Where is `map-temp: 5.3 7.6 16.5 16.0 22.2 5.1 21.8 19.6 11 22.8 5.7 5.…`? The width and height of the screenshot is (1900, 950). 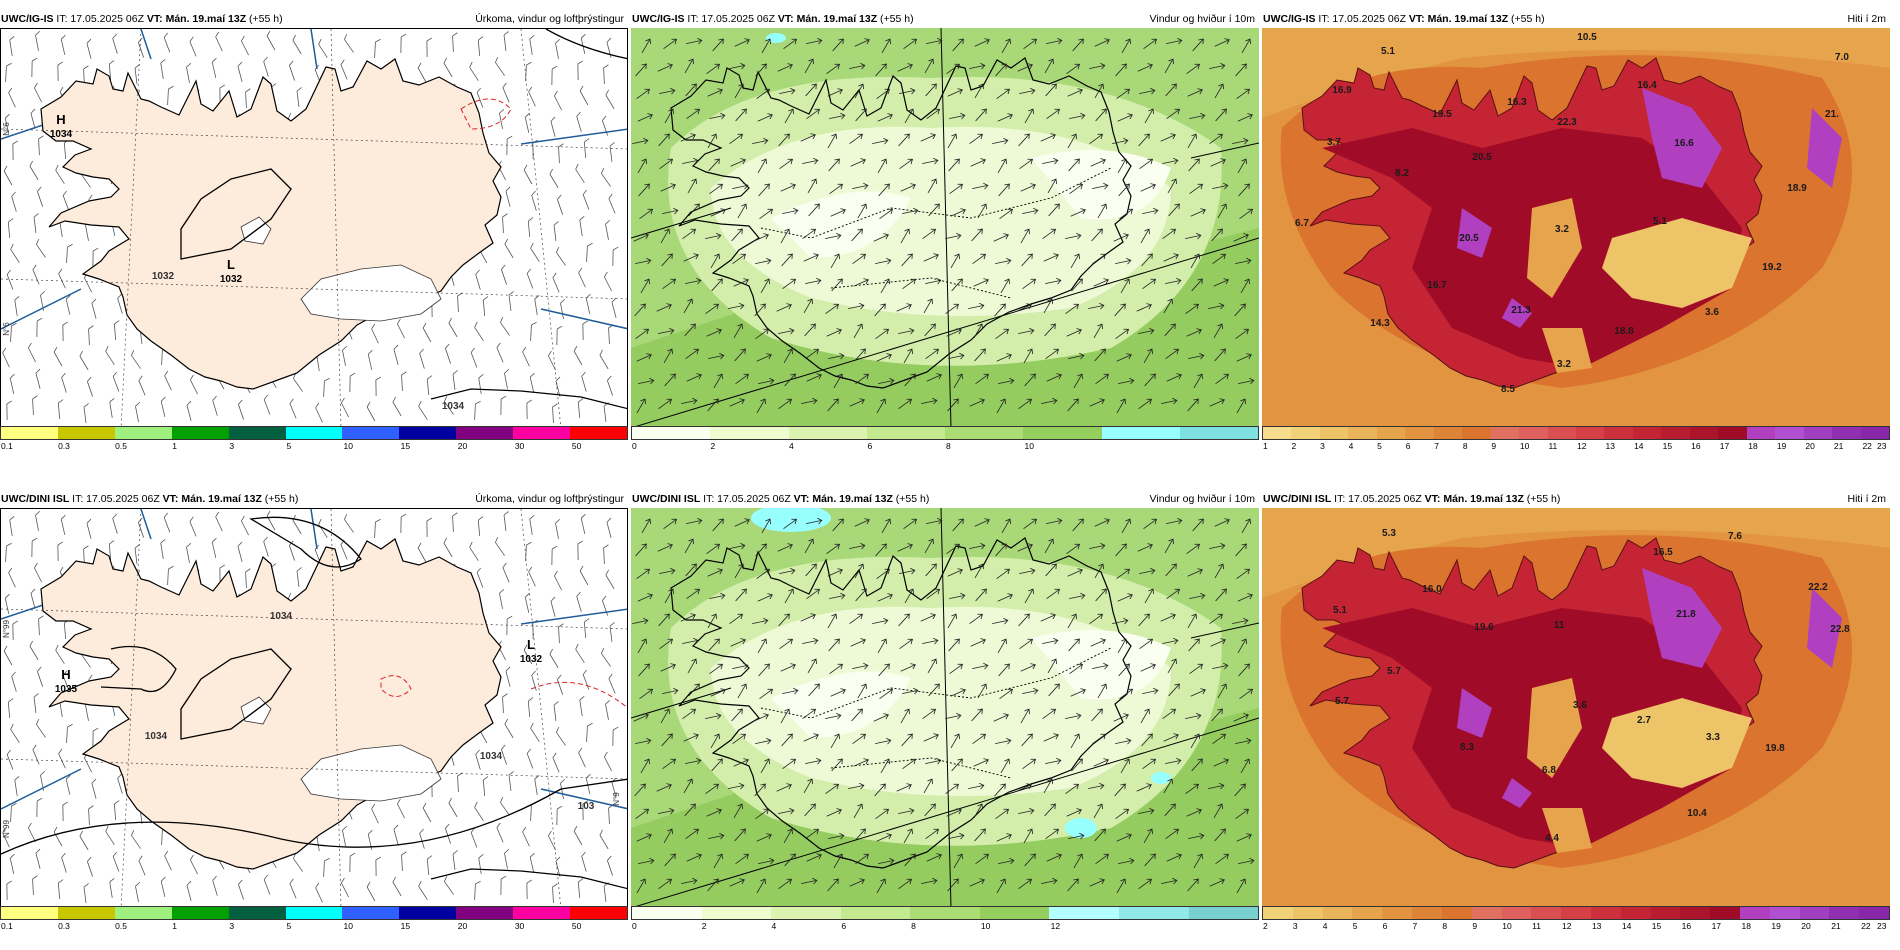
map-temp: 5.3 7.6 16.5 16.0 22.2 5.1 21.8 19.6 11 22.8 5.7 5.… is located at coordinates (1576, 708).